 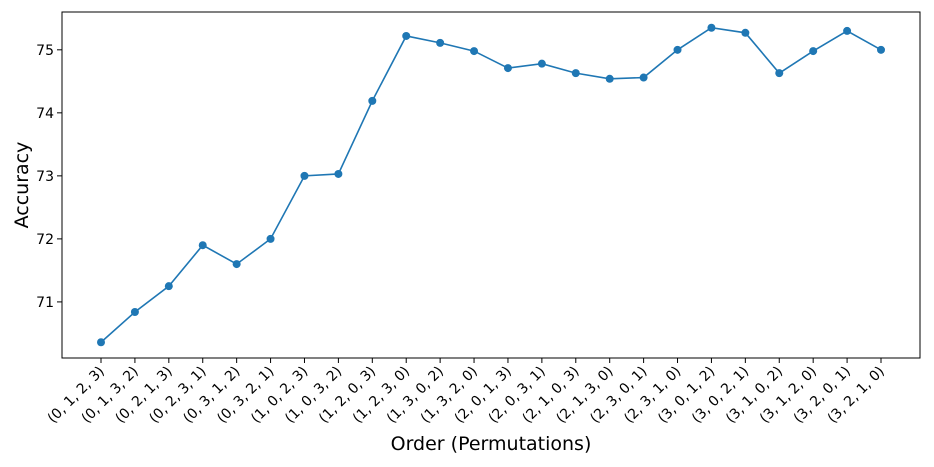 I want to click on y-tick-label: 75, so click(x=45, y=51).